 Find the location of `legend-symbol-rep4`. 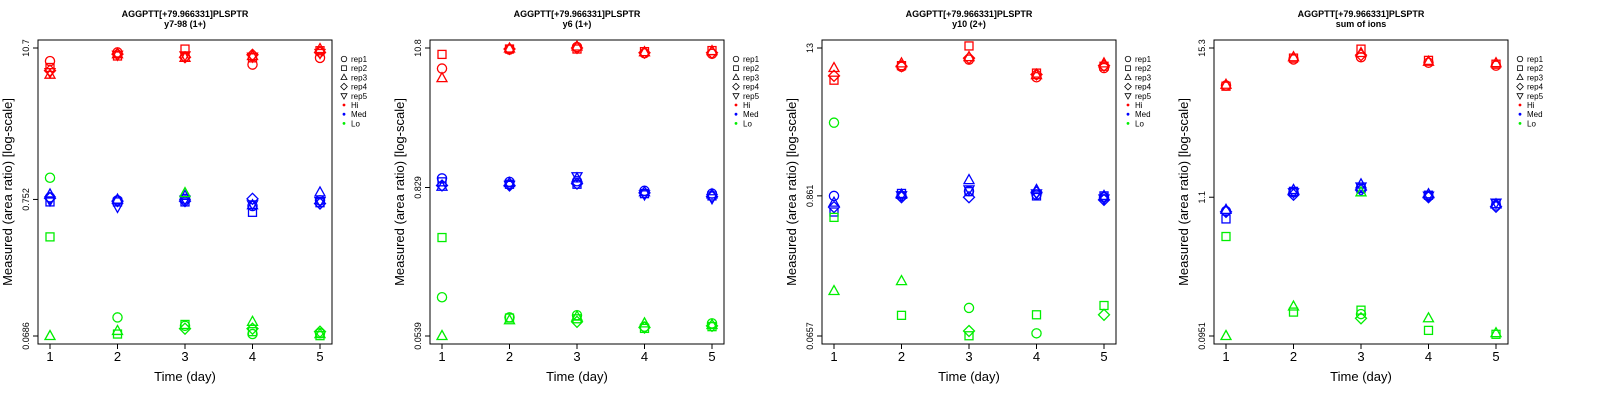

legend-symbol-rep4 is located at coordinates (1520, 86).